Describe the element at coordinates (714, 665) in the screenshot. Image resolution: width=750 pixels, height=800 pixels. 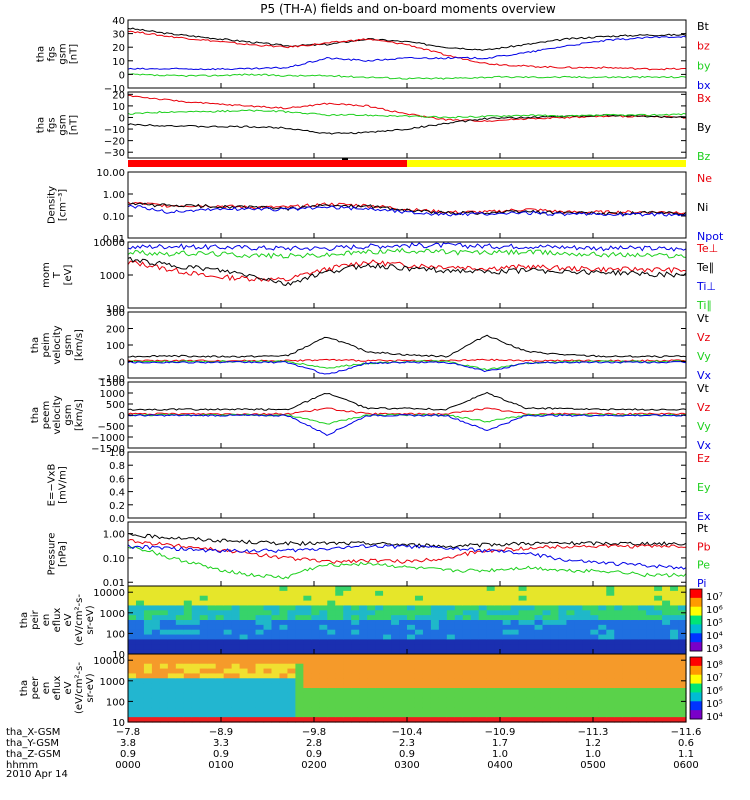
I see `colorbar-tick-label: 10⁸` at that location.